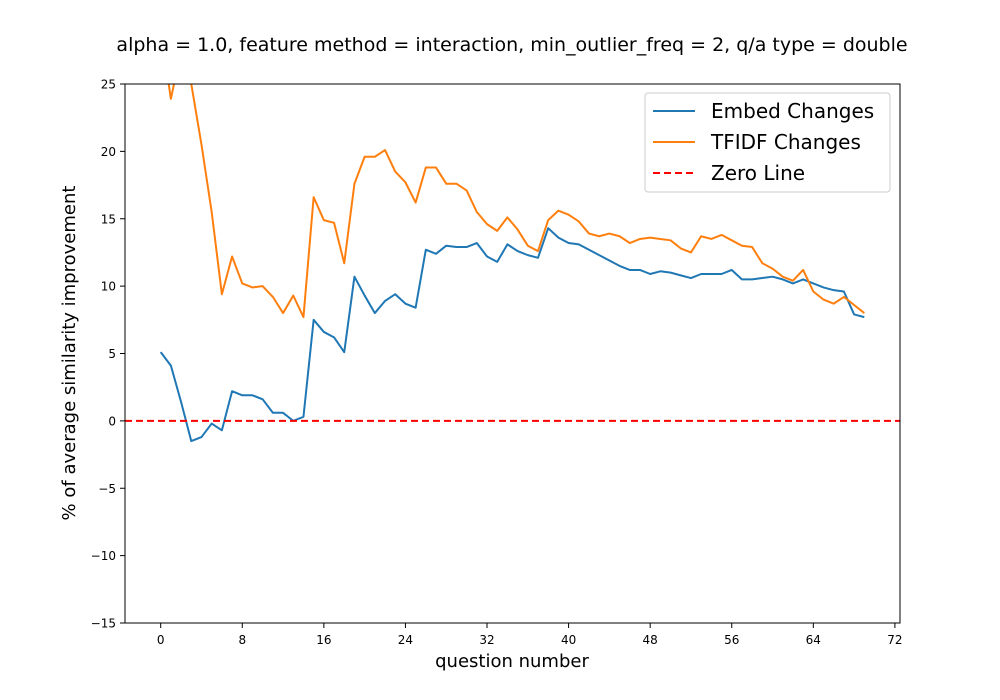 The height and width of the screenshot is (700, 1000). I want to click on y-tick-label: 20, so click(108, 152).